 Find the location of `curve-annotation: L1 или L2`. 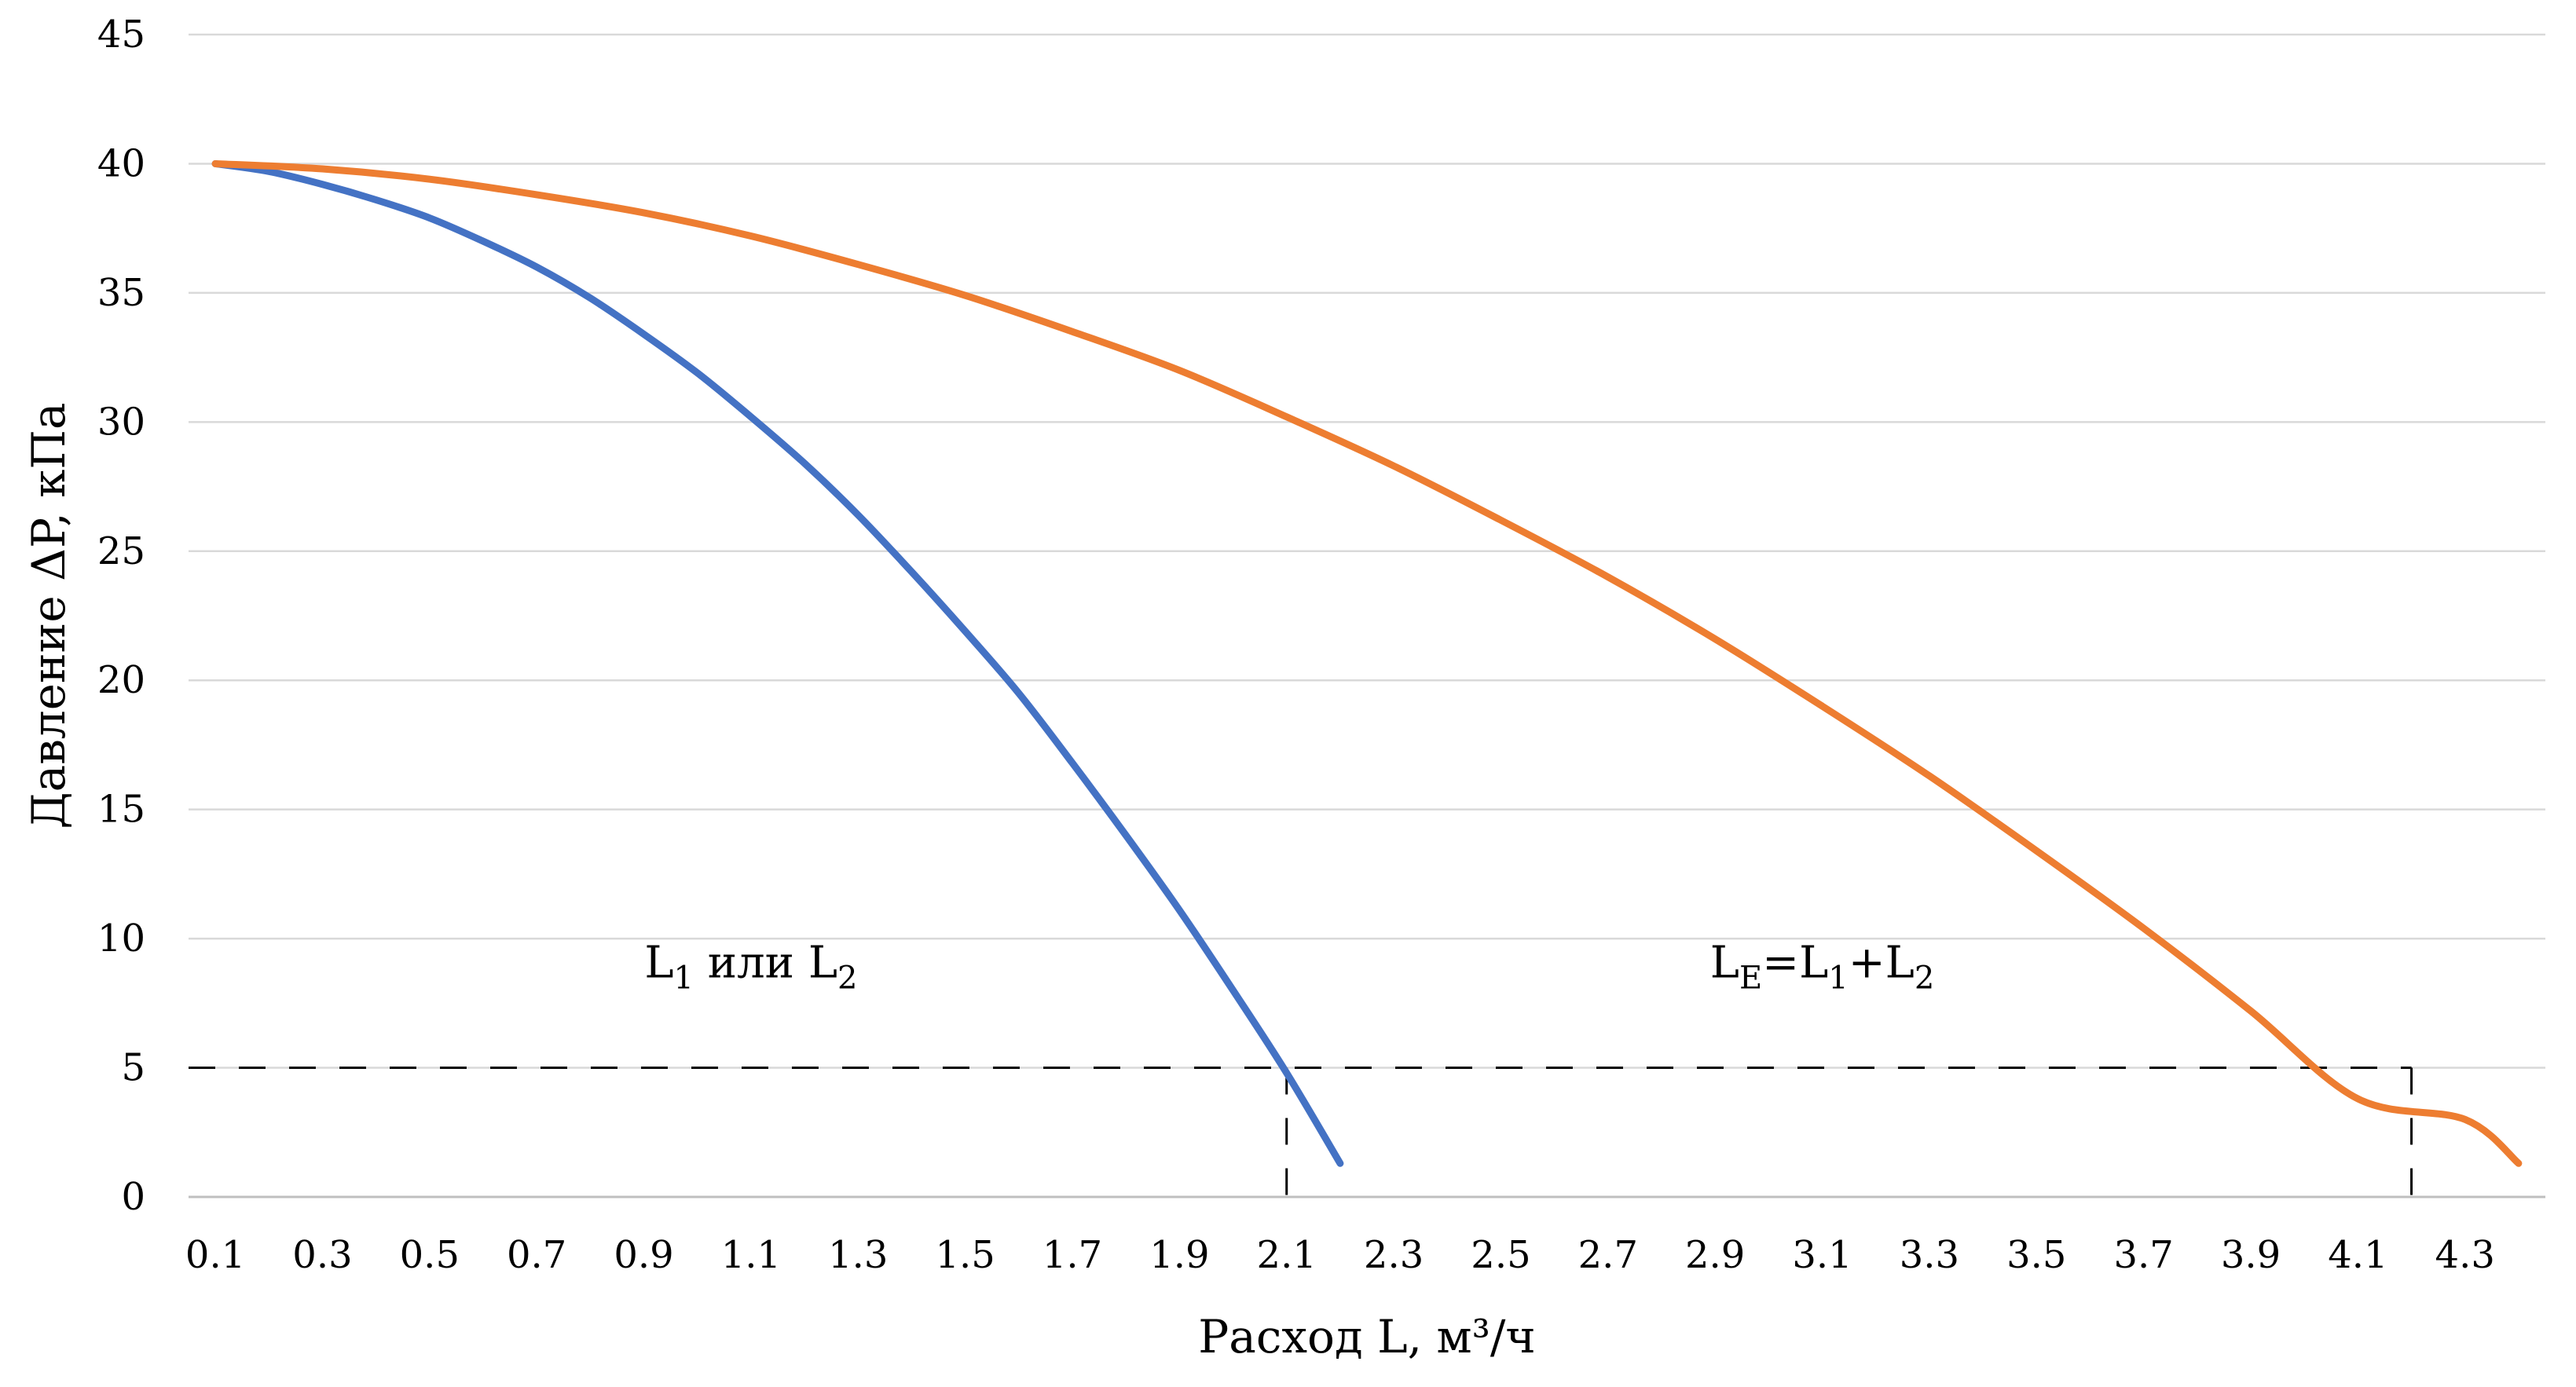

curve-annotation: L1 или L2 is located at coordinates (750, 966).